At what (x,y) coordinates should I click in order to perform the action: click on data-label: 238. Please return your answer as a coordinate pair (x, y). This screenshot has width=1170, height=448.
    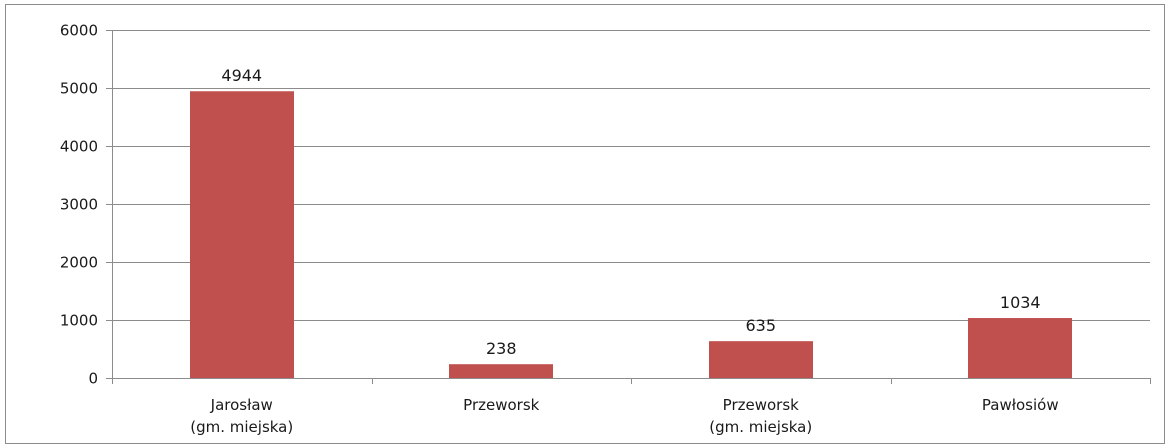
    Looking at the image, I should click on (501, 348).